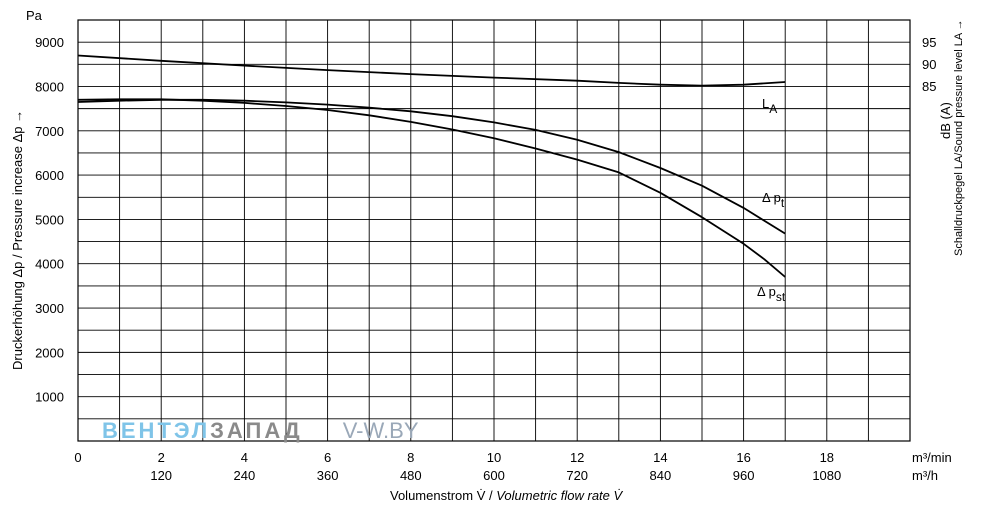 This screenshot has height=509, width=995. I want to click on curve-label-2: Δ pt, so click(773, 200).